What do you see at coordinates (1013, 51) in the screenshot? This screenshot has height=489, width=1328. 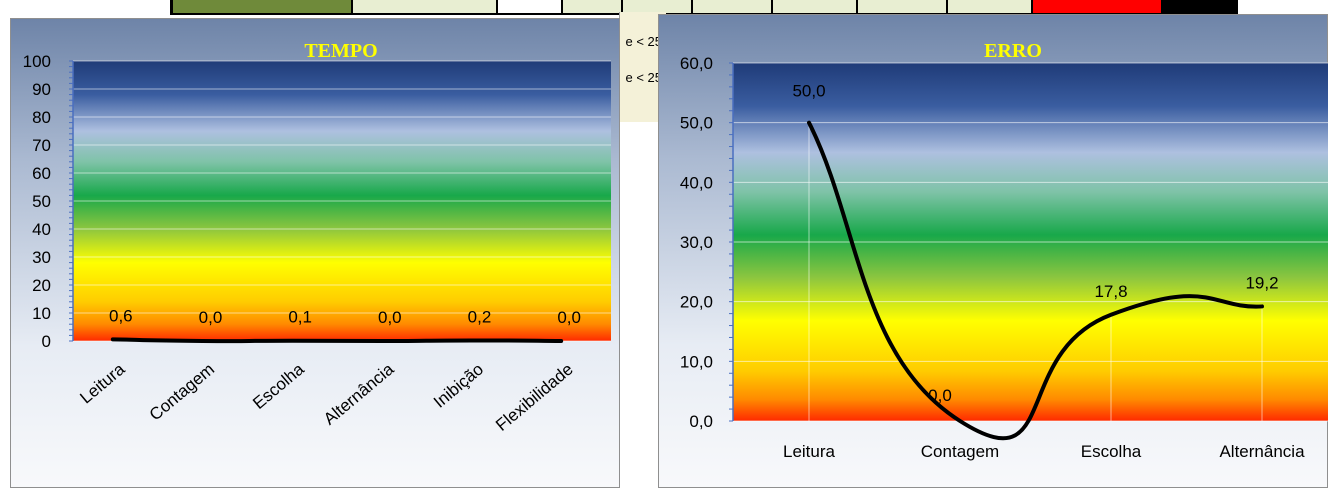 I see `chart-title: ERRO` at bounding box center [1013, 51].